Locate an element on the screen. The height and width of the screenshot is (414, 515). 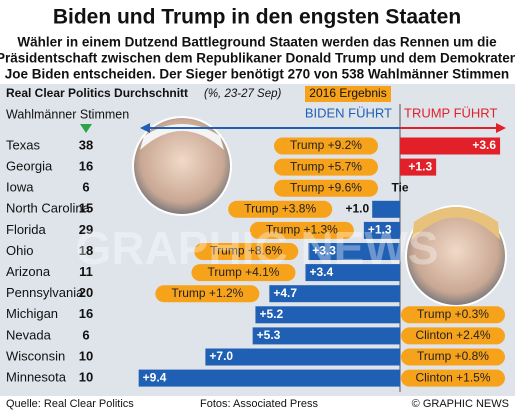
result-2016: Trump +4.1% is located at coordinates (244, 272).